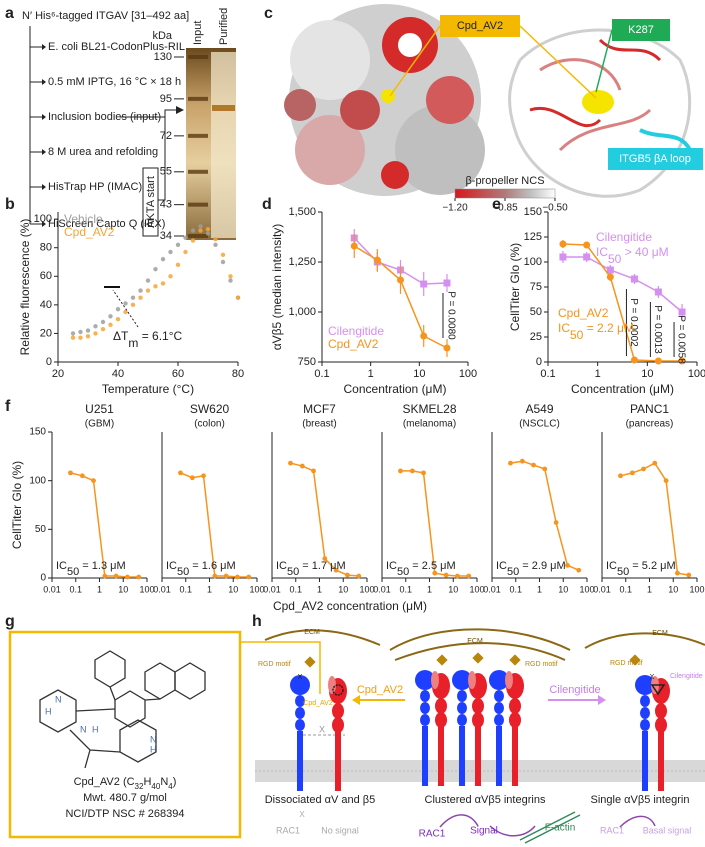 The width and height of the screenshot is (705, 847). What do you see at coordinates (37, 432) in the screenshot?
I see `y-tick-label: 150` at bounding box center [37, 432].